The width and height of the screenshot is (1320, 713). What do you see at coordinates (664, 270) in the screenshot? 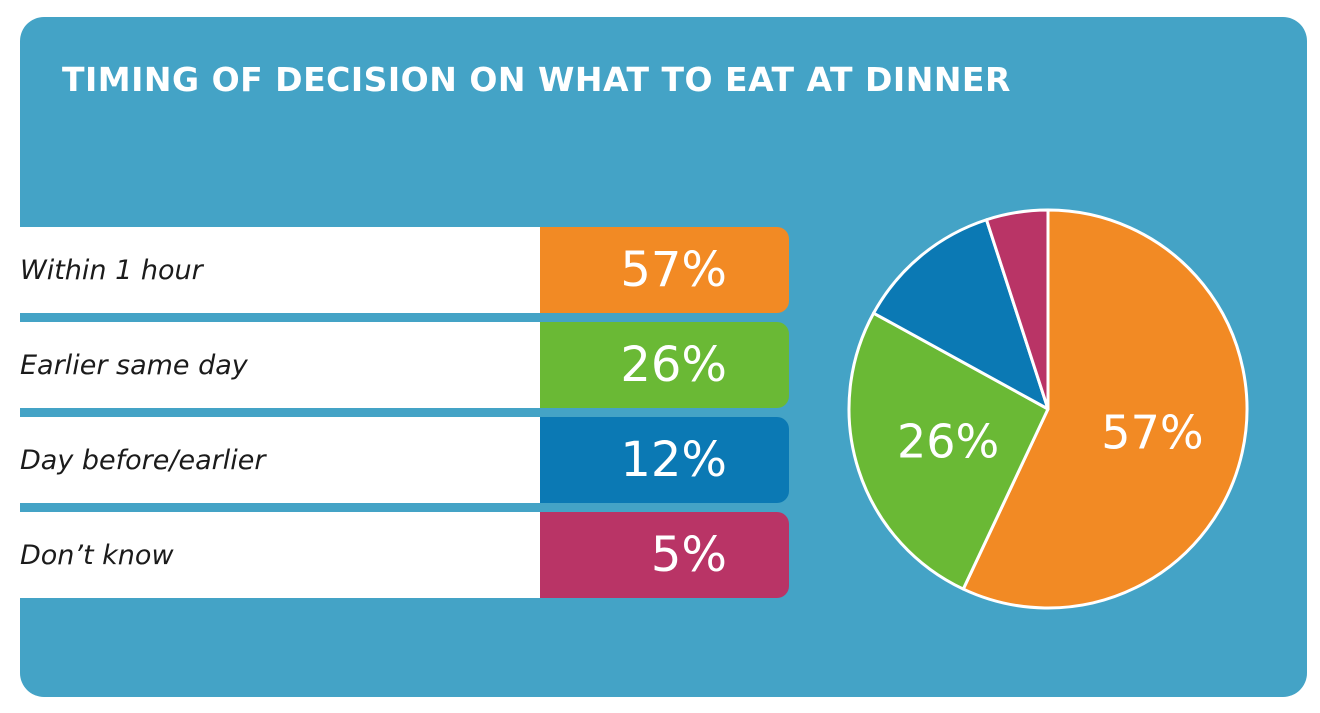
I see `legend-value-within-1-hour: 57%` at bounding box center [664, 270].